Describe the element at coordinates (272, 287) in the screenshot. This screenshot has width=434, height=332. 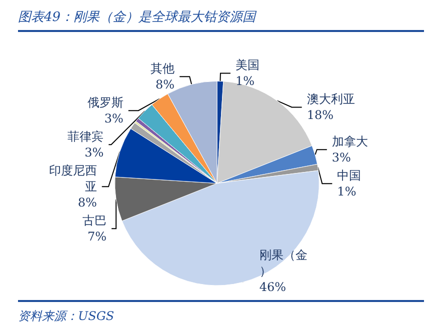
I see `data-label: 46%` at that location.